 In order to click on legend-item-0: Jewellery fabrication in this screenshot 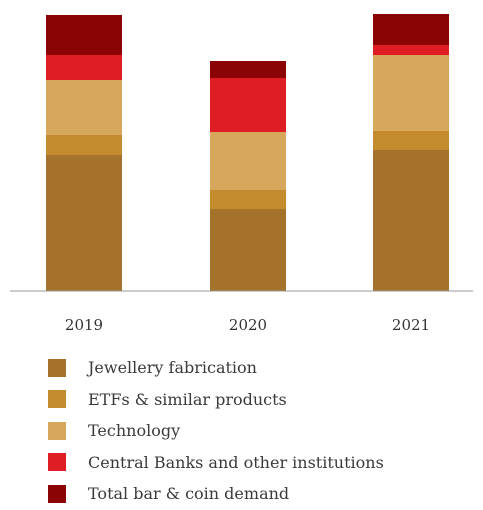, I will do `click(216, 368)`.